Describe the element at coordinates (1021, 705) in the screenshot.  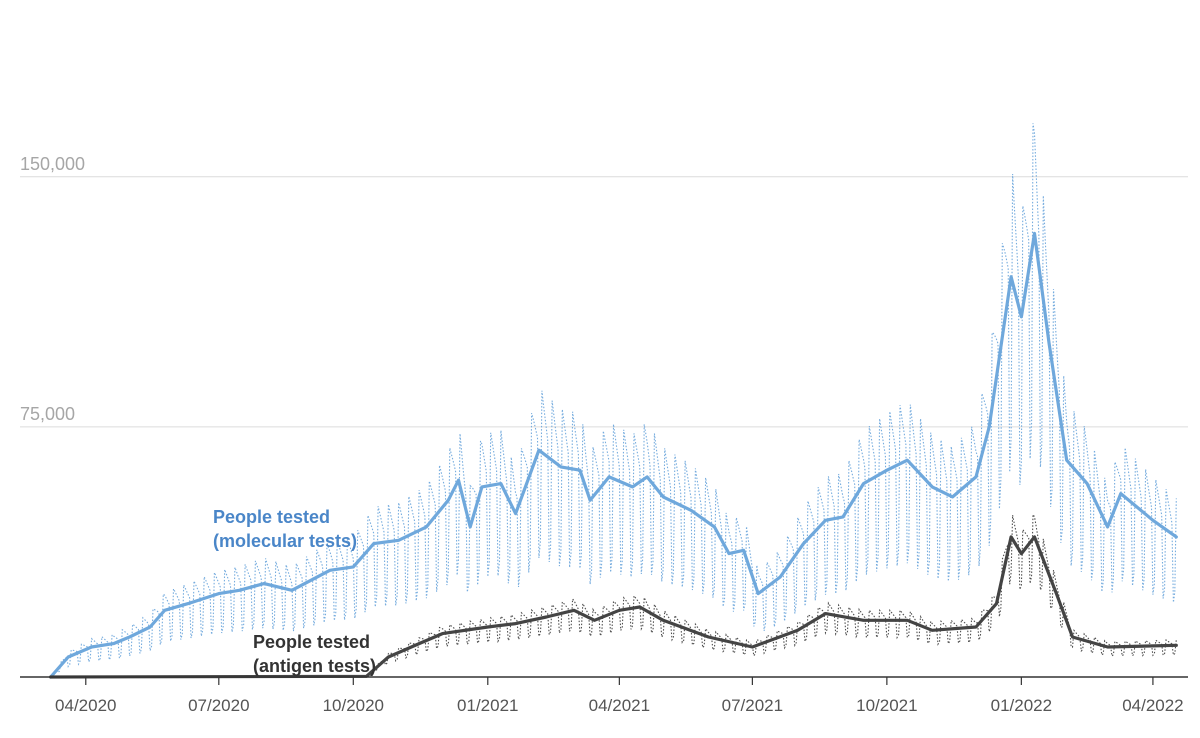
I see `x-tick-label: 01/2022` at that location.